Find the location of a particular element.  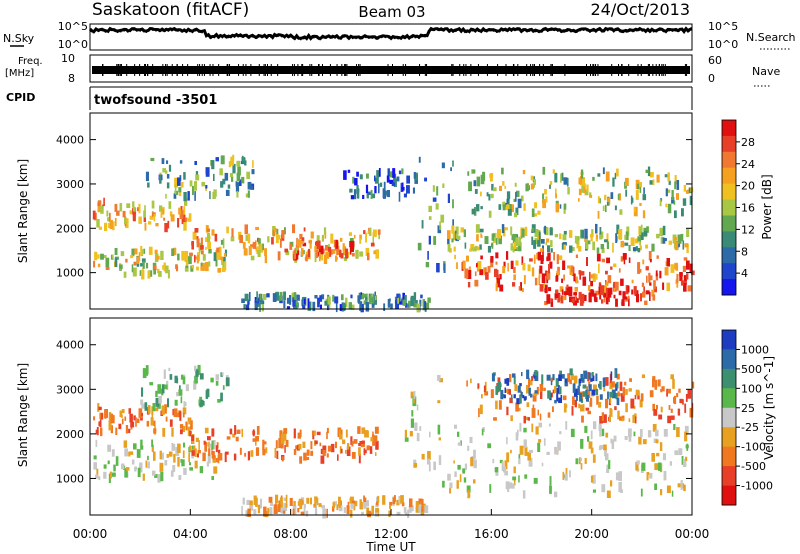

freq-label: Freq. is located at coordinates (30, 61).